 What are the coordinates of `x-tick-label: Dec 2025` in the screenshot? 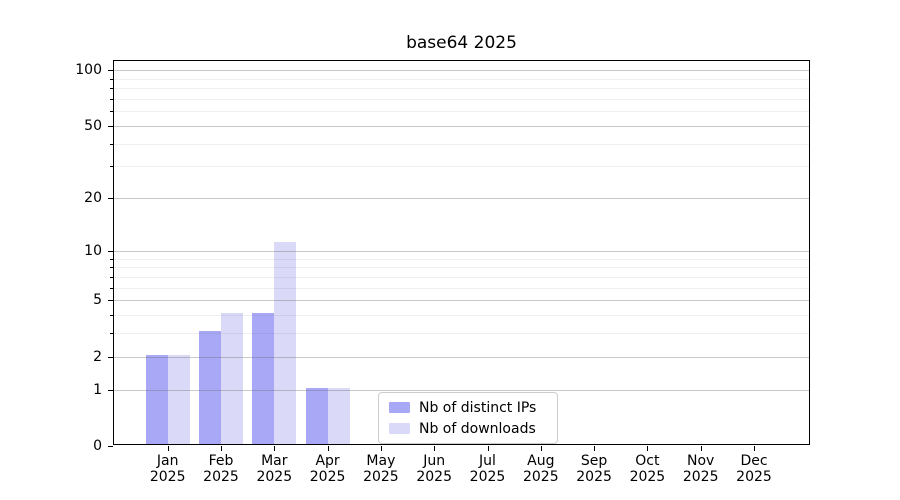 It's located at (754, 469).